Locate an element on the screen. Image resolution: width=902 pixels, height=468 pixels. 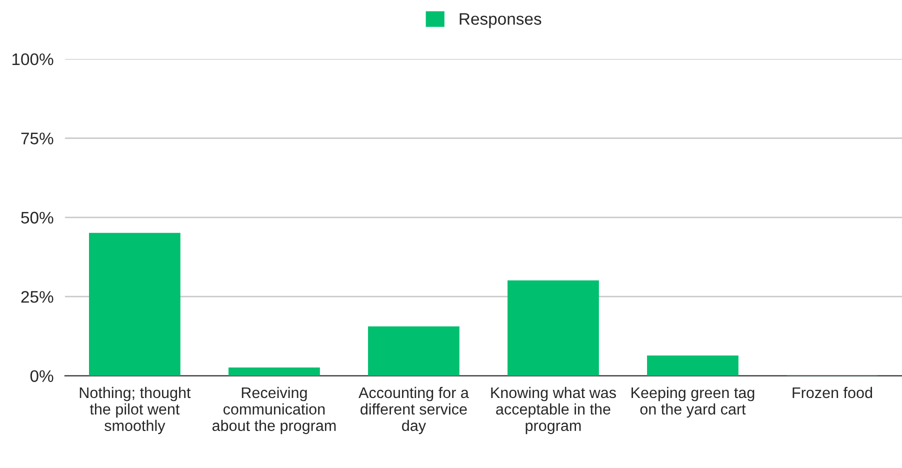
x-tick-label: Frozen food is located at coordinates (832, 392).